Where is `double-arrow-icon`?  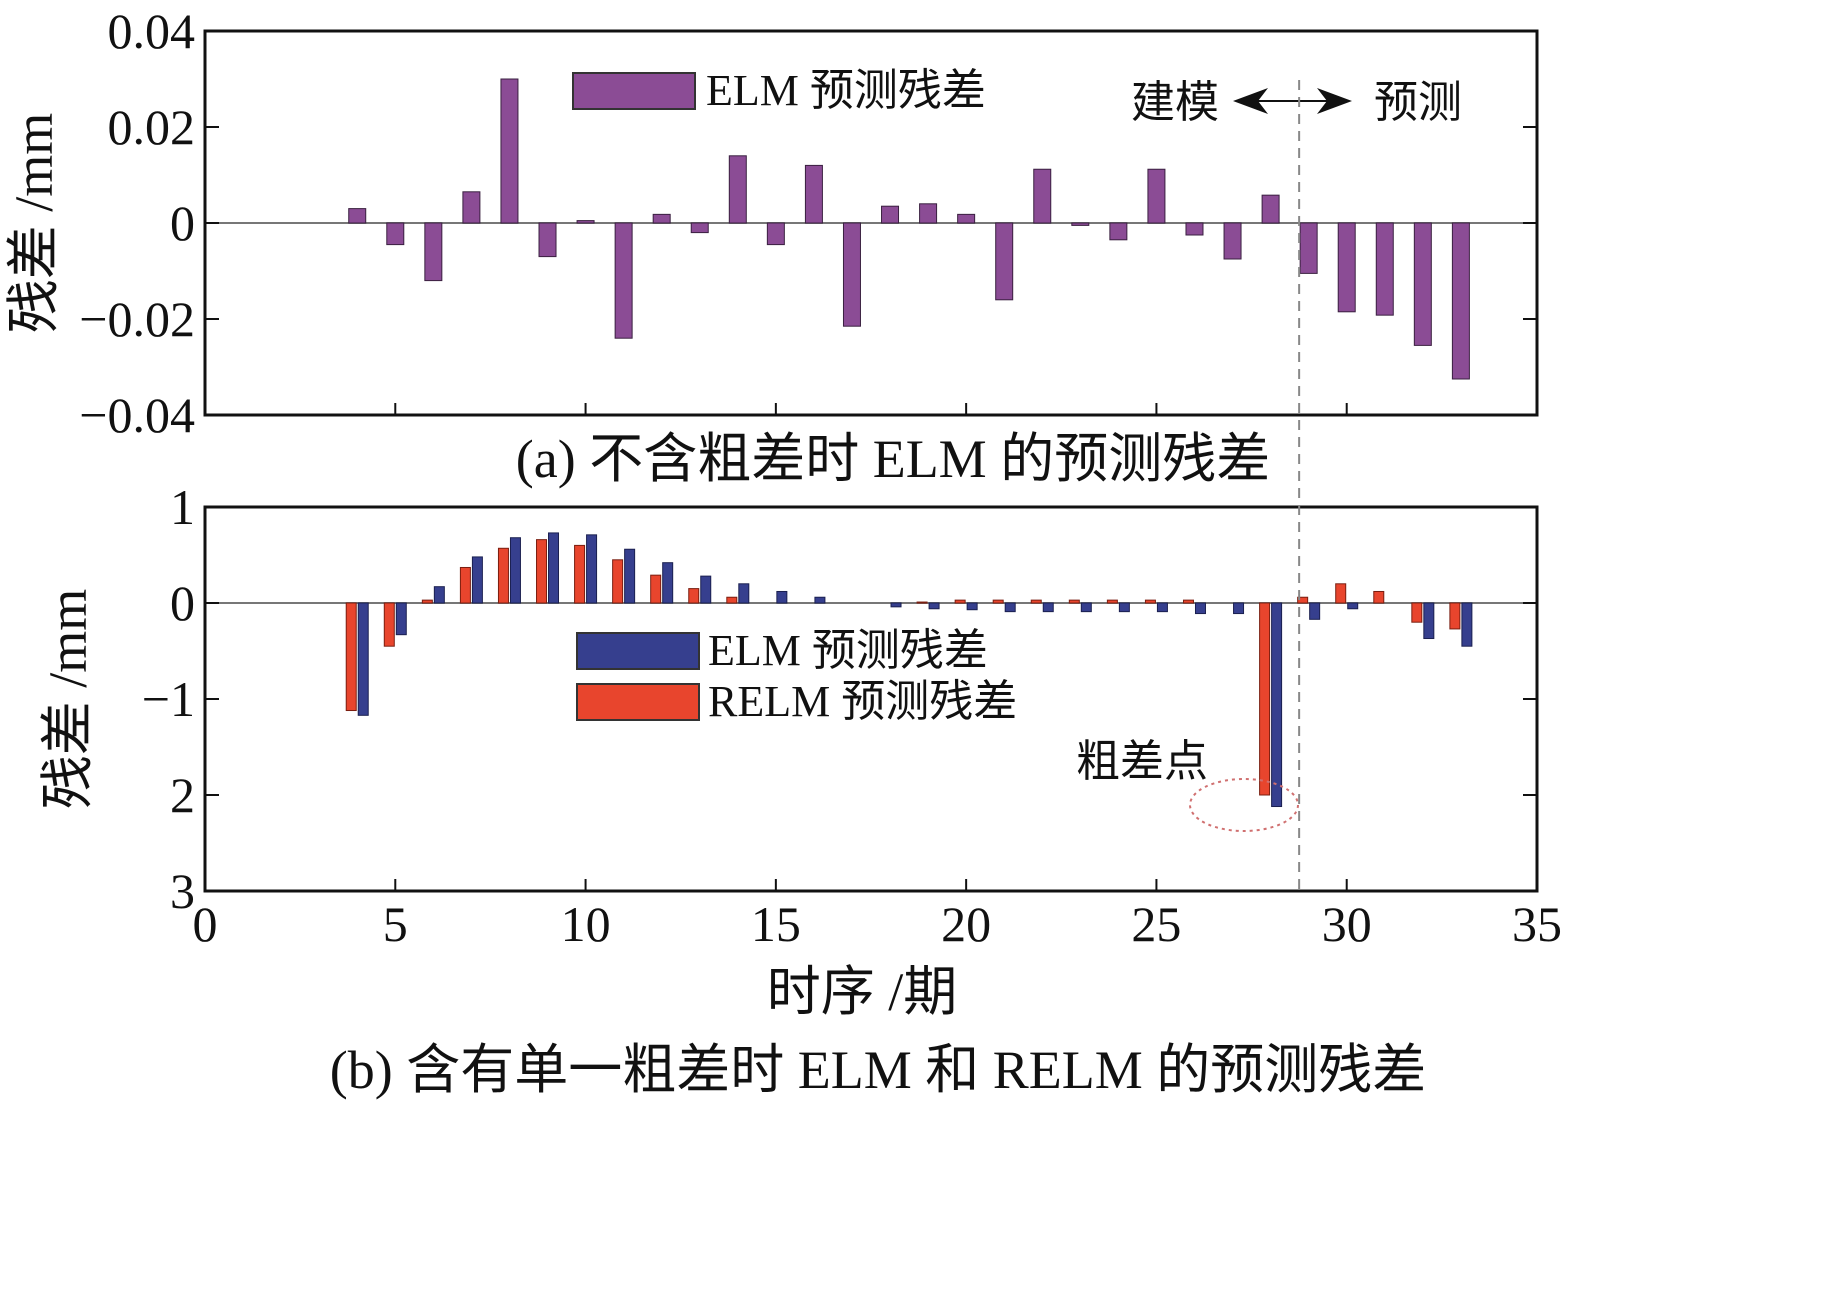 double-arrow-icon is located at coordinates (1292, 101).